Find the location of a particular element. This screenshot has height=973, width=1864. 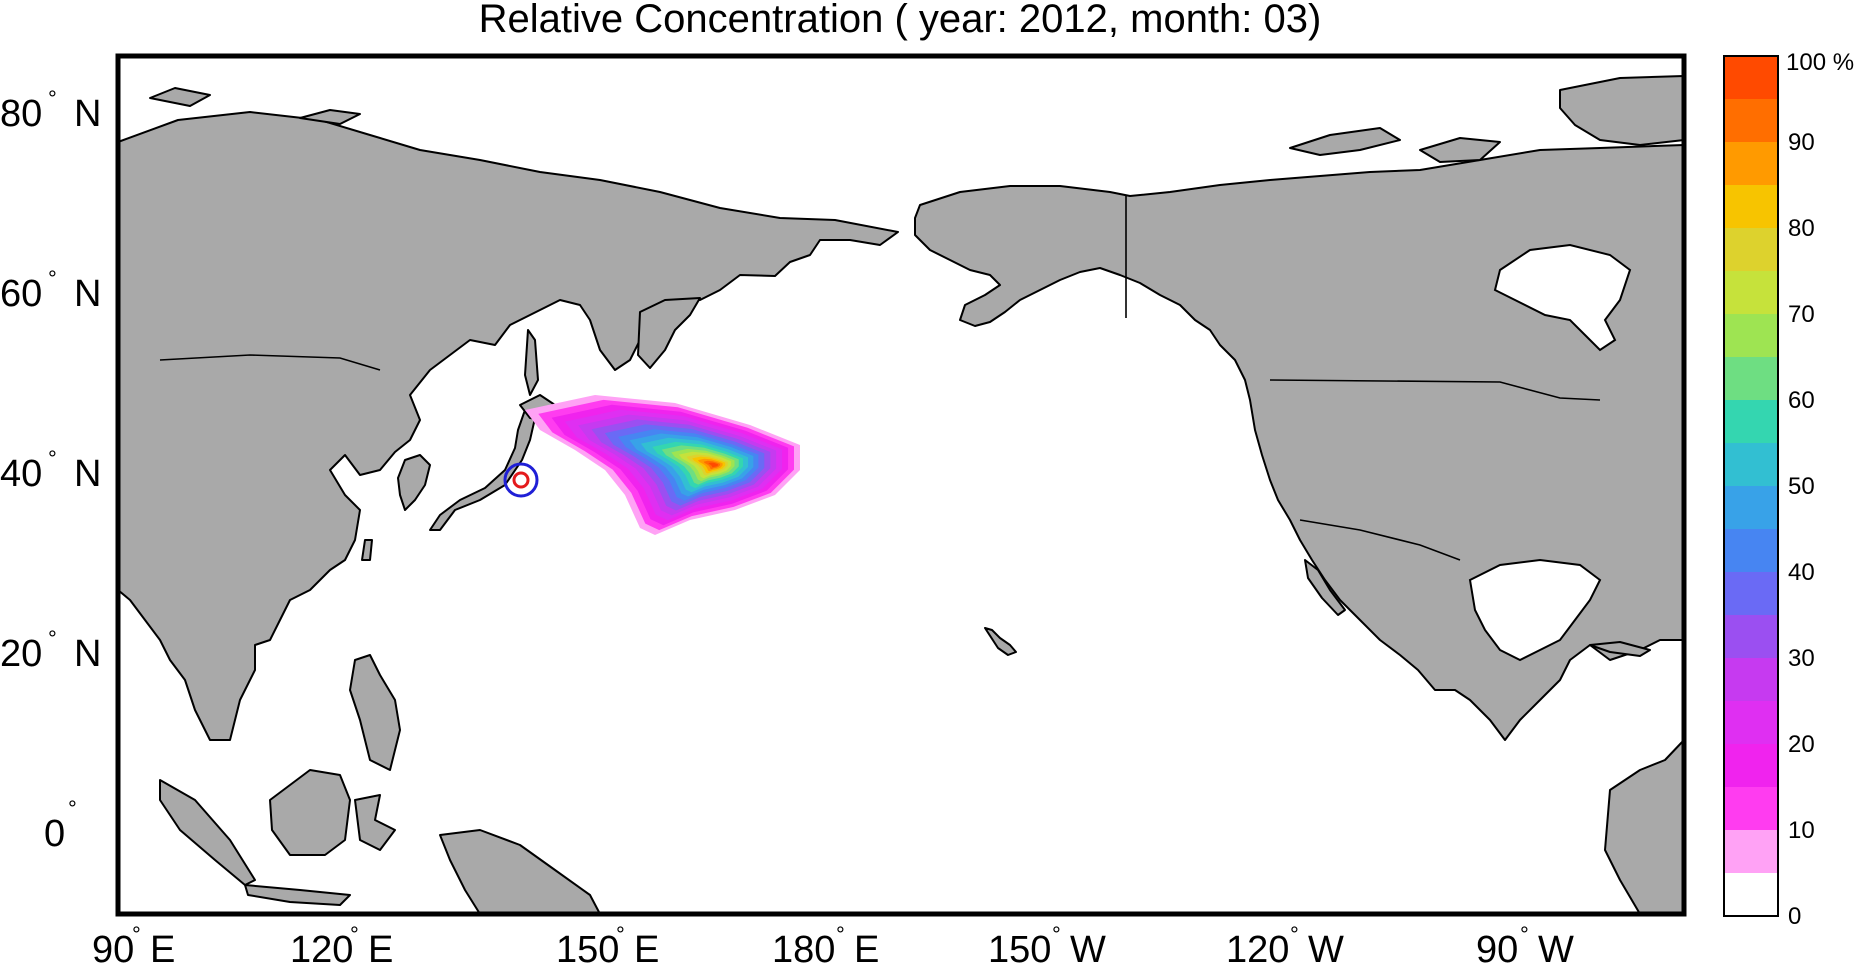

border-china-mongolia is located at coordinates (270, 362).